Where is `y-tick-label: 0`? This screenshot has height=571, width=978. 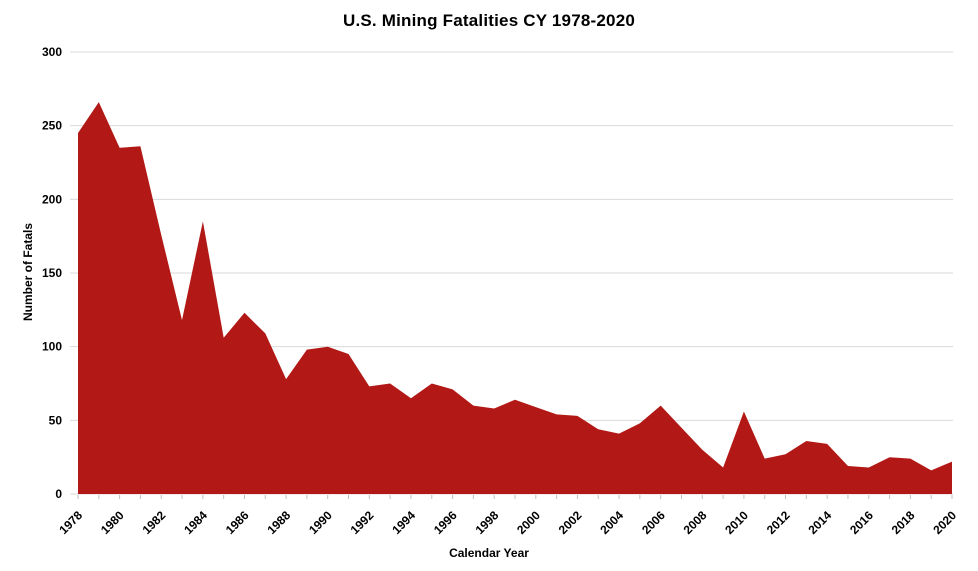 y-tick-label: 0 is located at coordinates (58, 494).